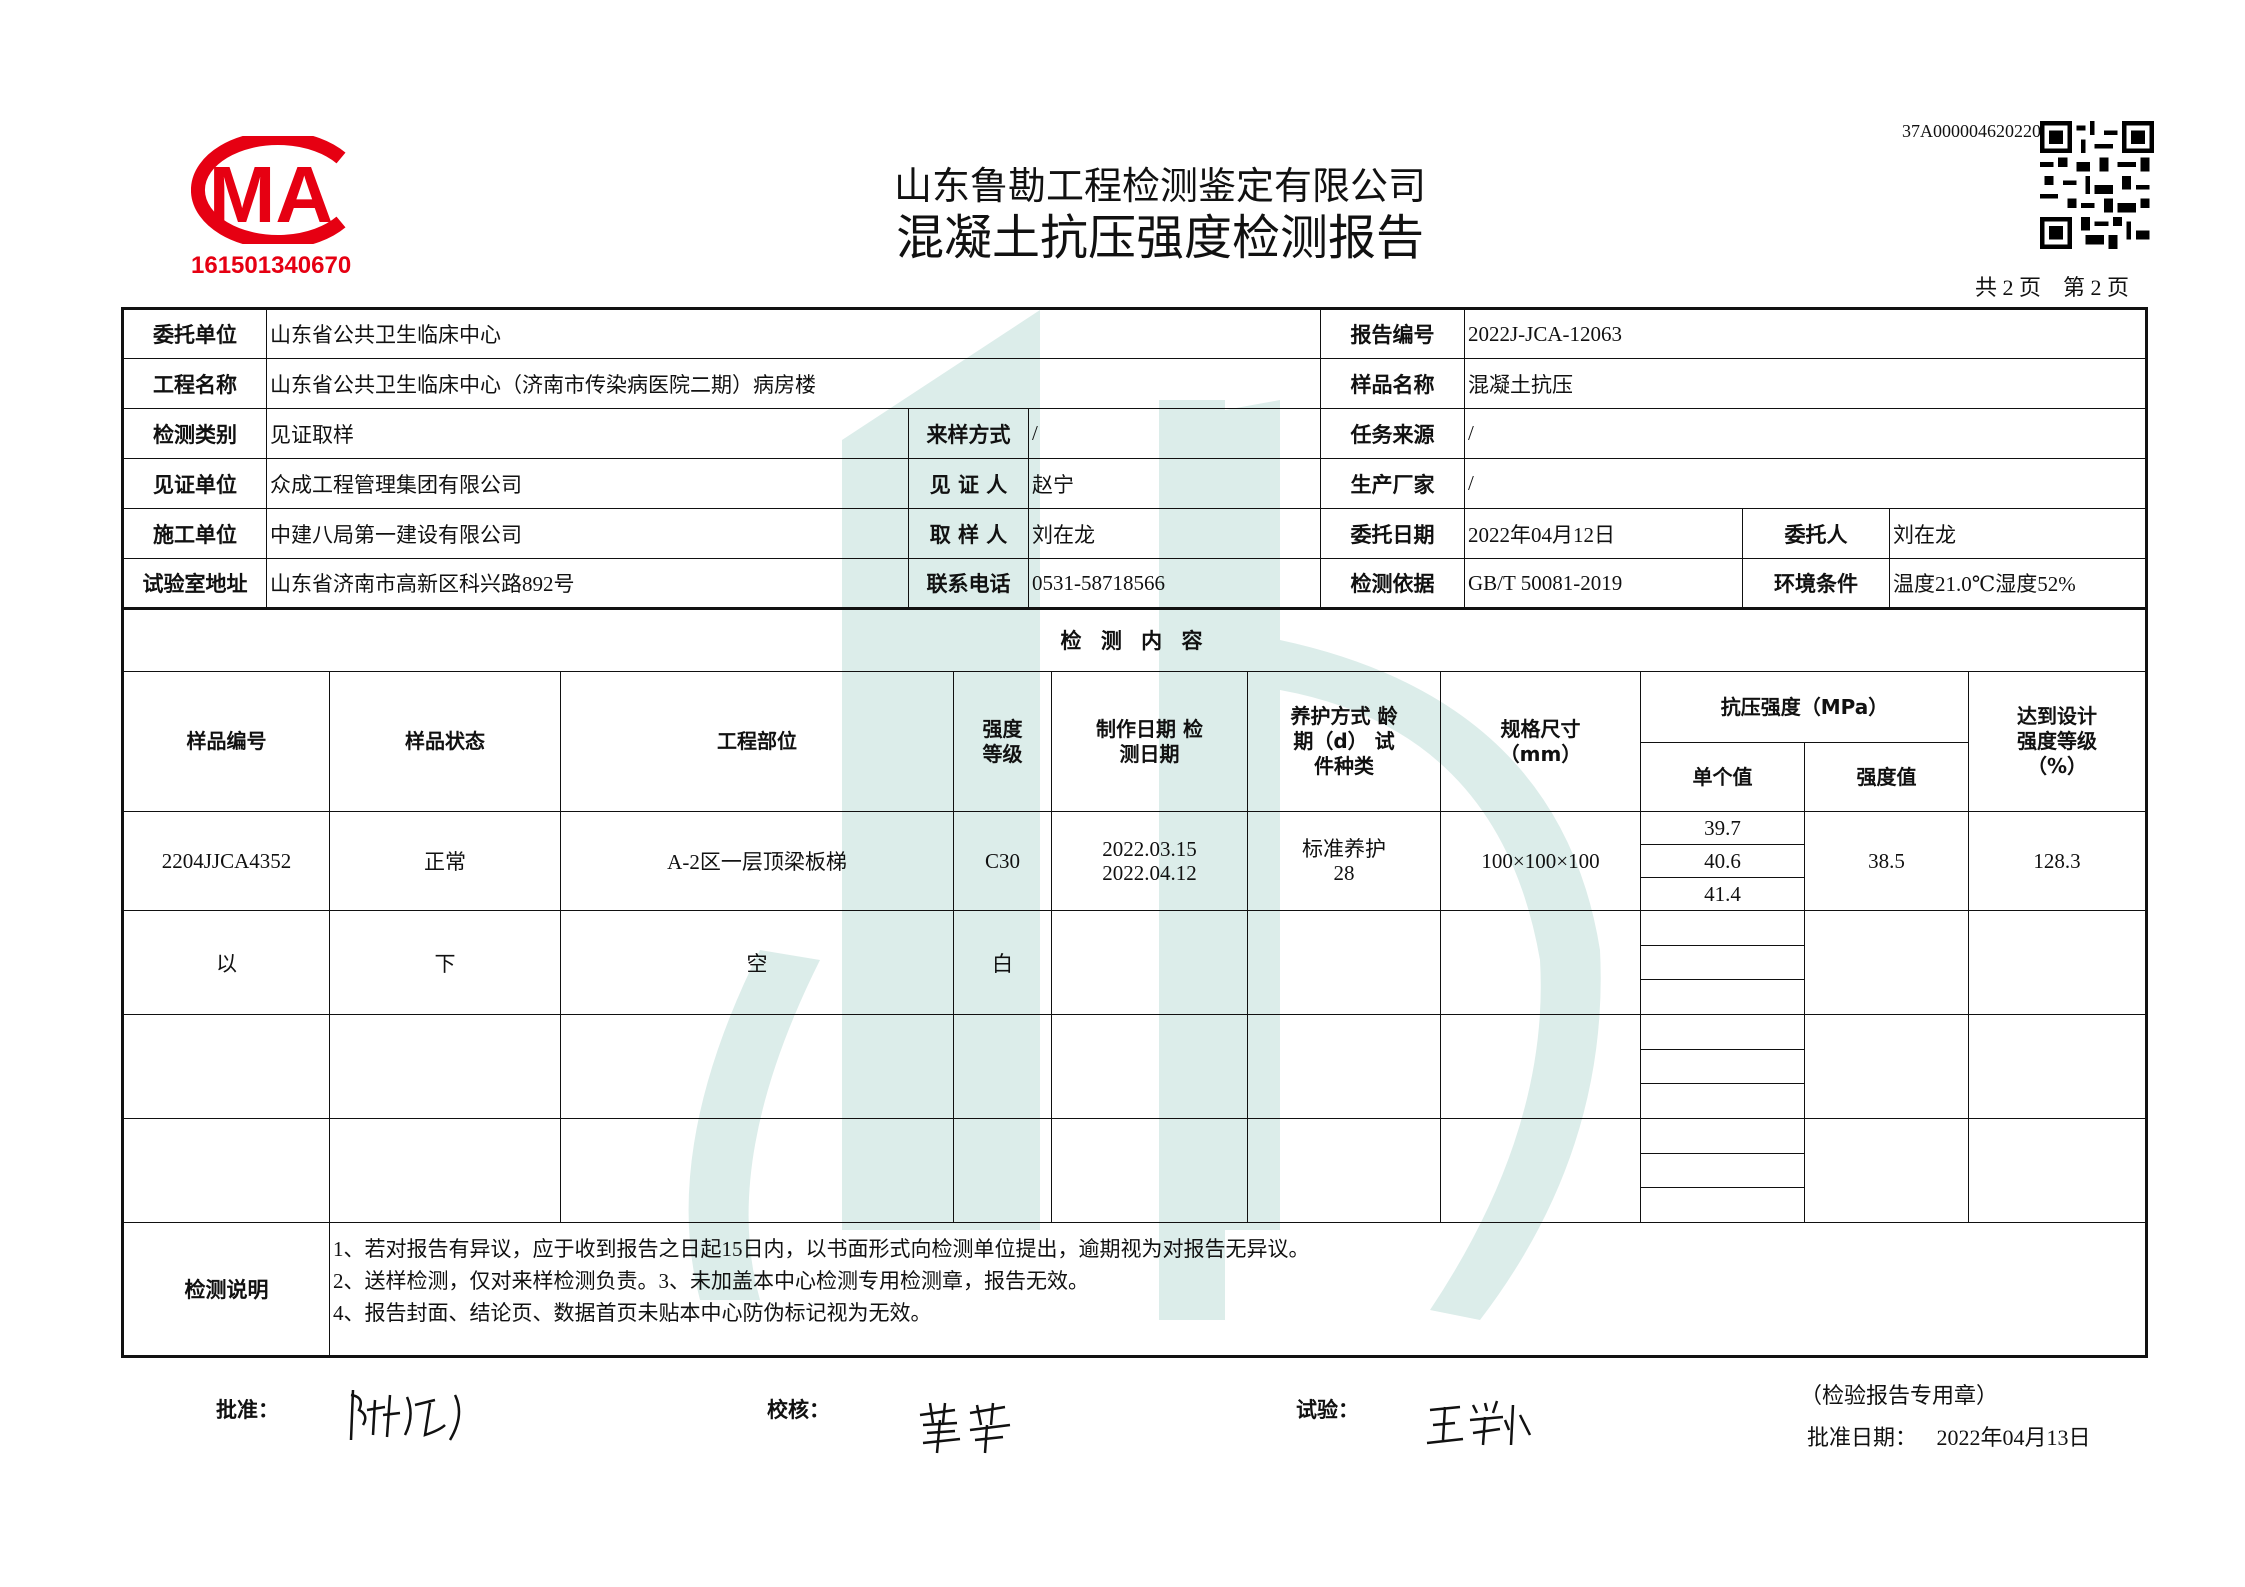 The width and height of the screenshot is (2245, 1587). Describe the element at coordinates (587, 483) in the screenshot. I see `witness-unit-value: 众成工程管理集团有限公司` at that location.